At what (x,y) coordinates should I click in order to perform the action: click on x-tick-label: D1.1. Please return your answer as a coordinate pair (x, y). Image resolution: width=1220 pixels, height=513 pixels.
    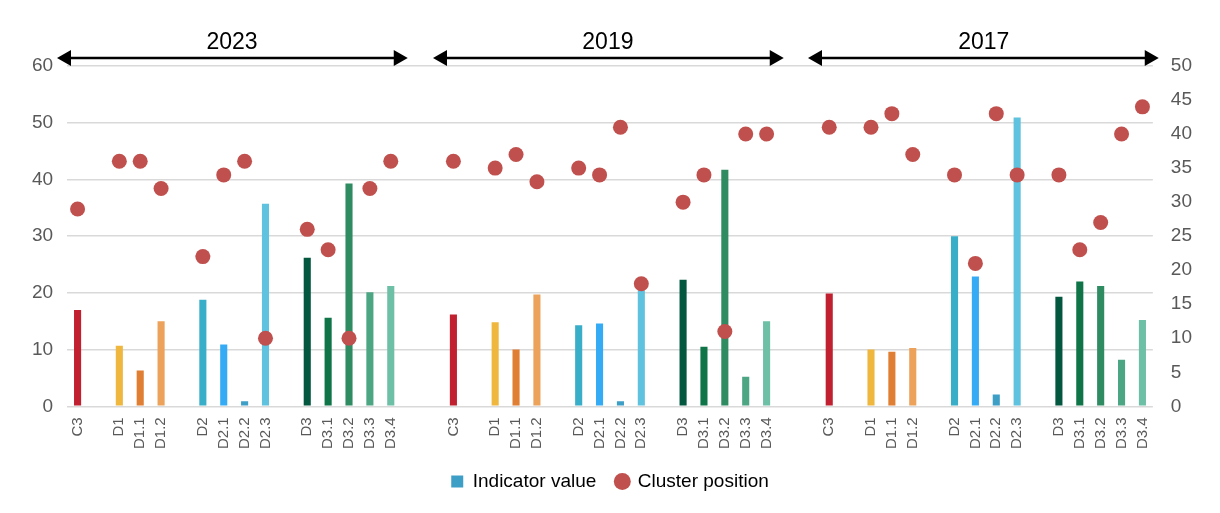
    Looking at the image, I should click on (139, 433).